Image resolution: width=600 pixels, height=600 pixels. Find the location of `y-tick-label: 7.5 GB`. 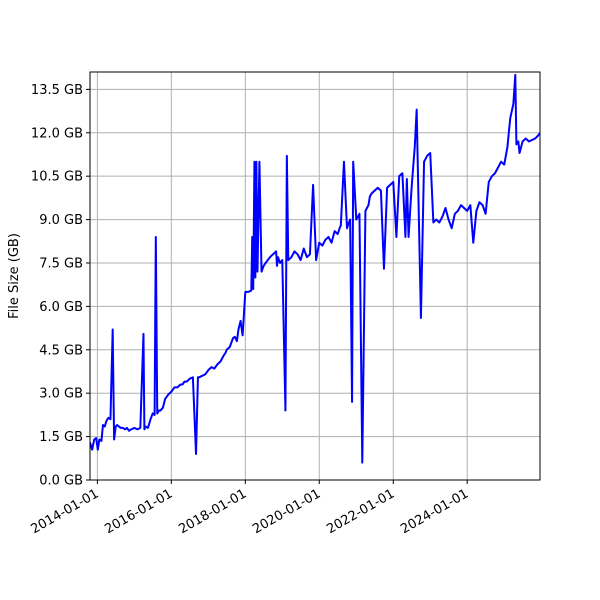

y-tick-label: 7.5 GB is located at coordinates (61, 263).